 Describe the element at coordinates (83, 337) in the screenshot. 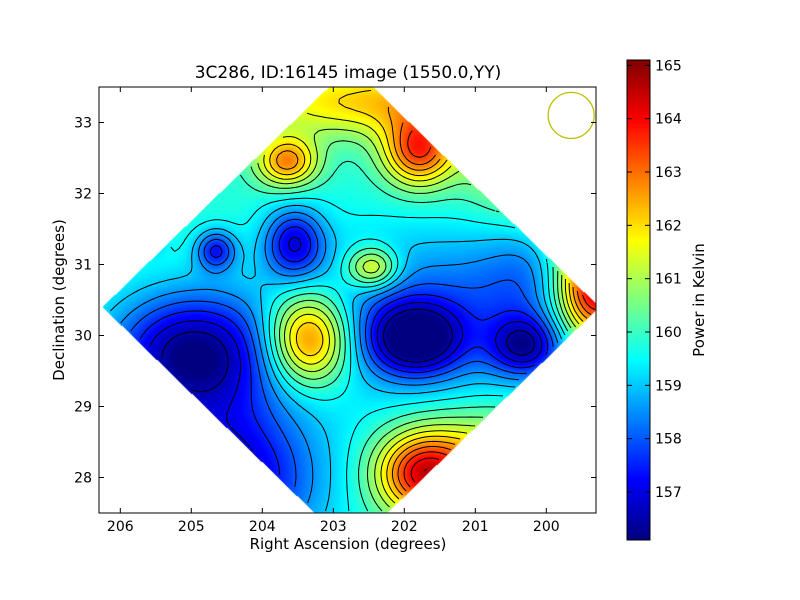

I see `y-tick-label: 30` at that location.